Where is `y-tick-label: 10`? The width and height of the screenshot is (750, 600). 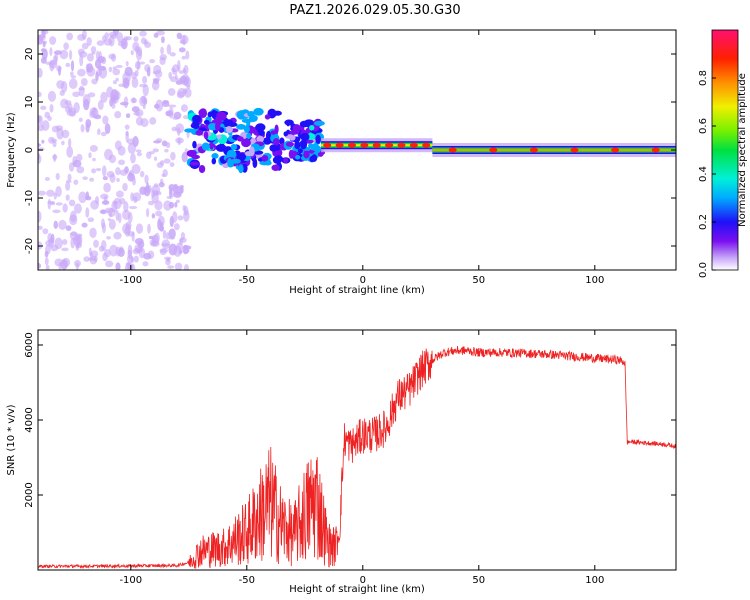
y-tick-label: 10 is located at coordinates (29, 102).